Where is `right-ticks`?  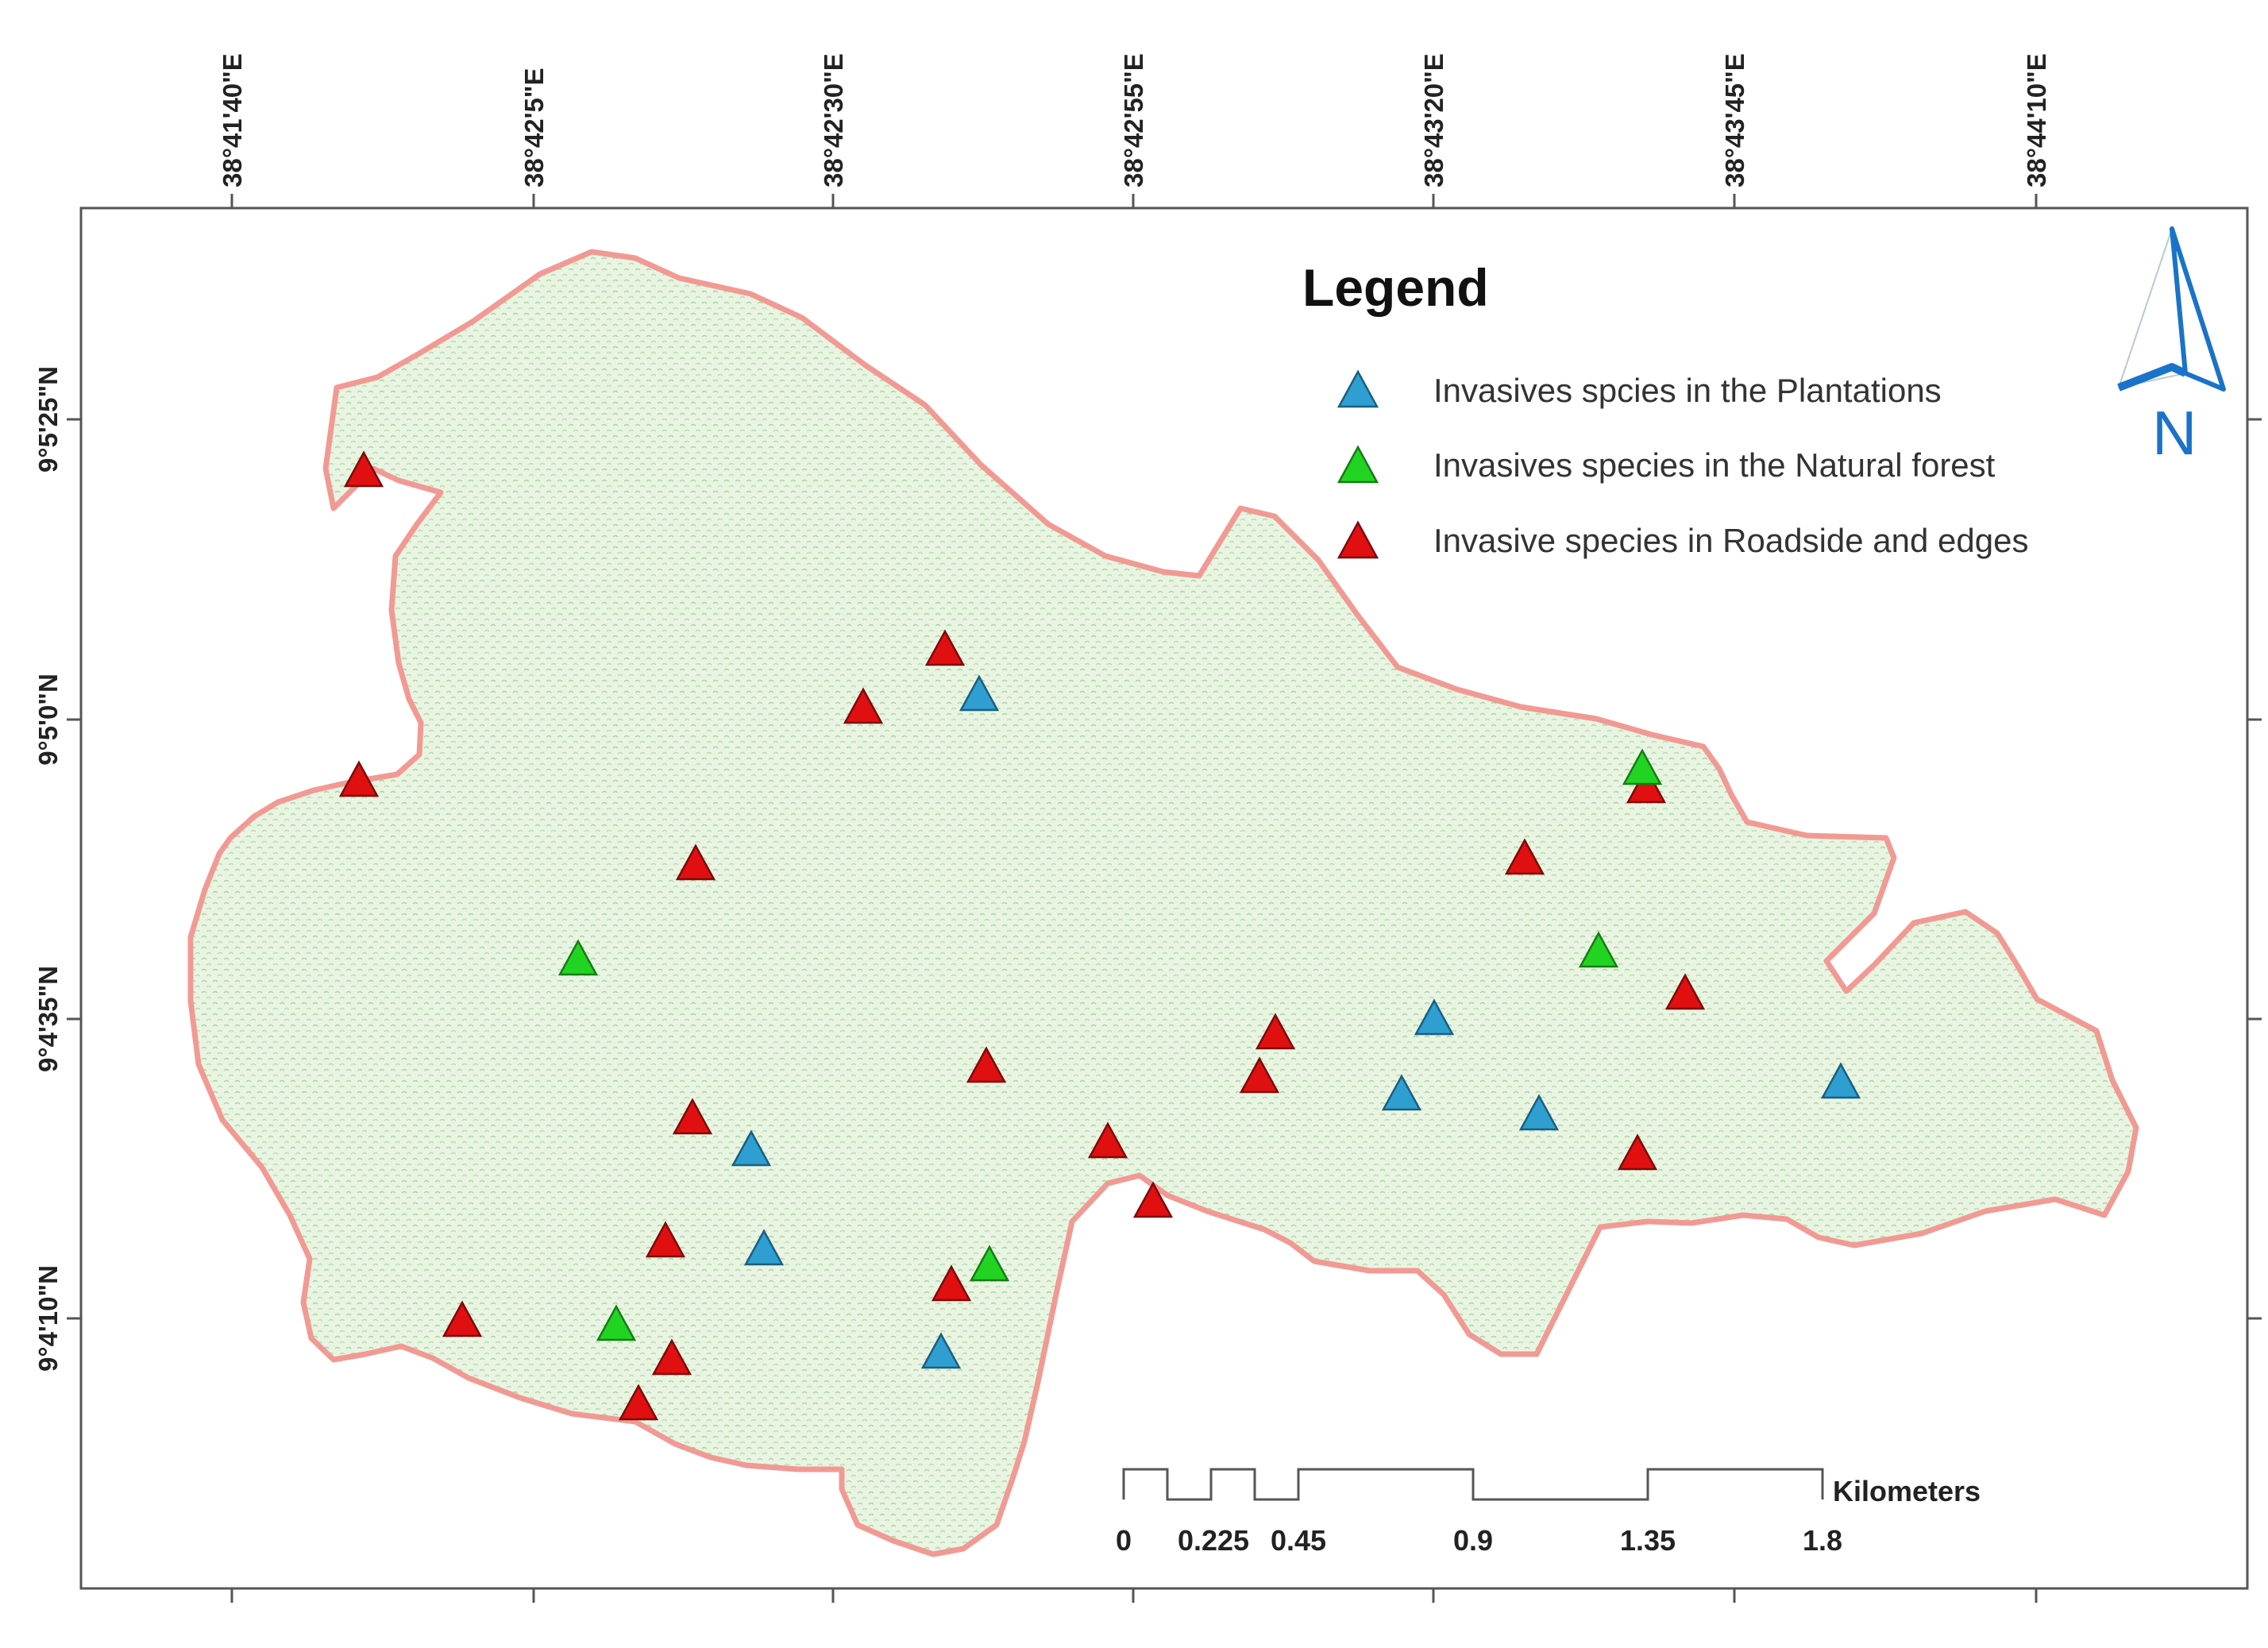
right-ticks is located at coordinates (2254, 869).